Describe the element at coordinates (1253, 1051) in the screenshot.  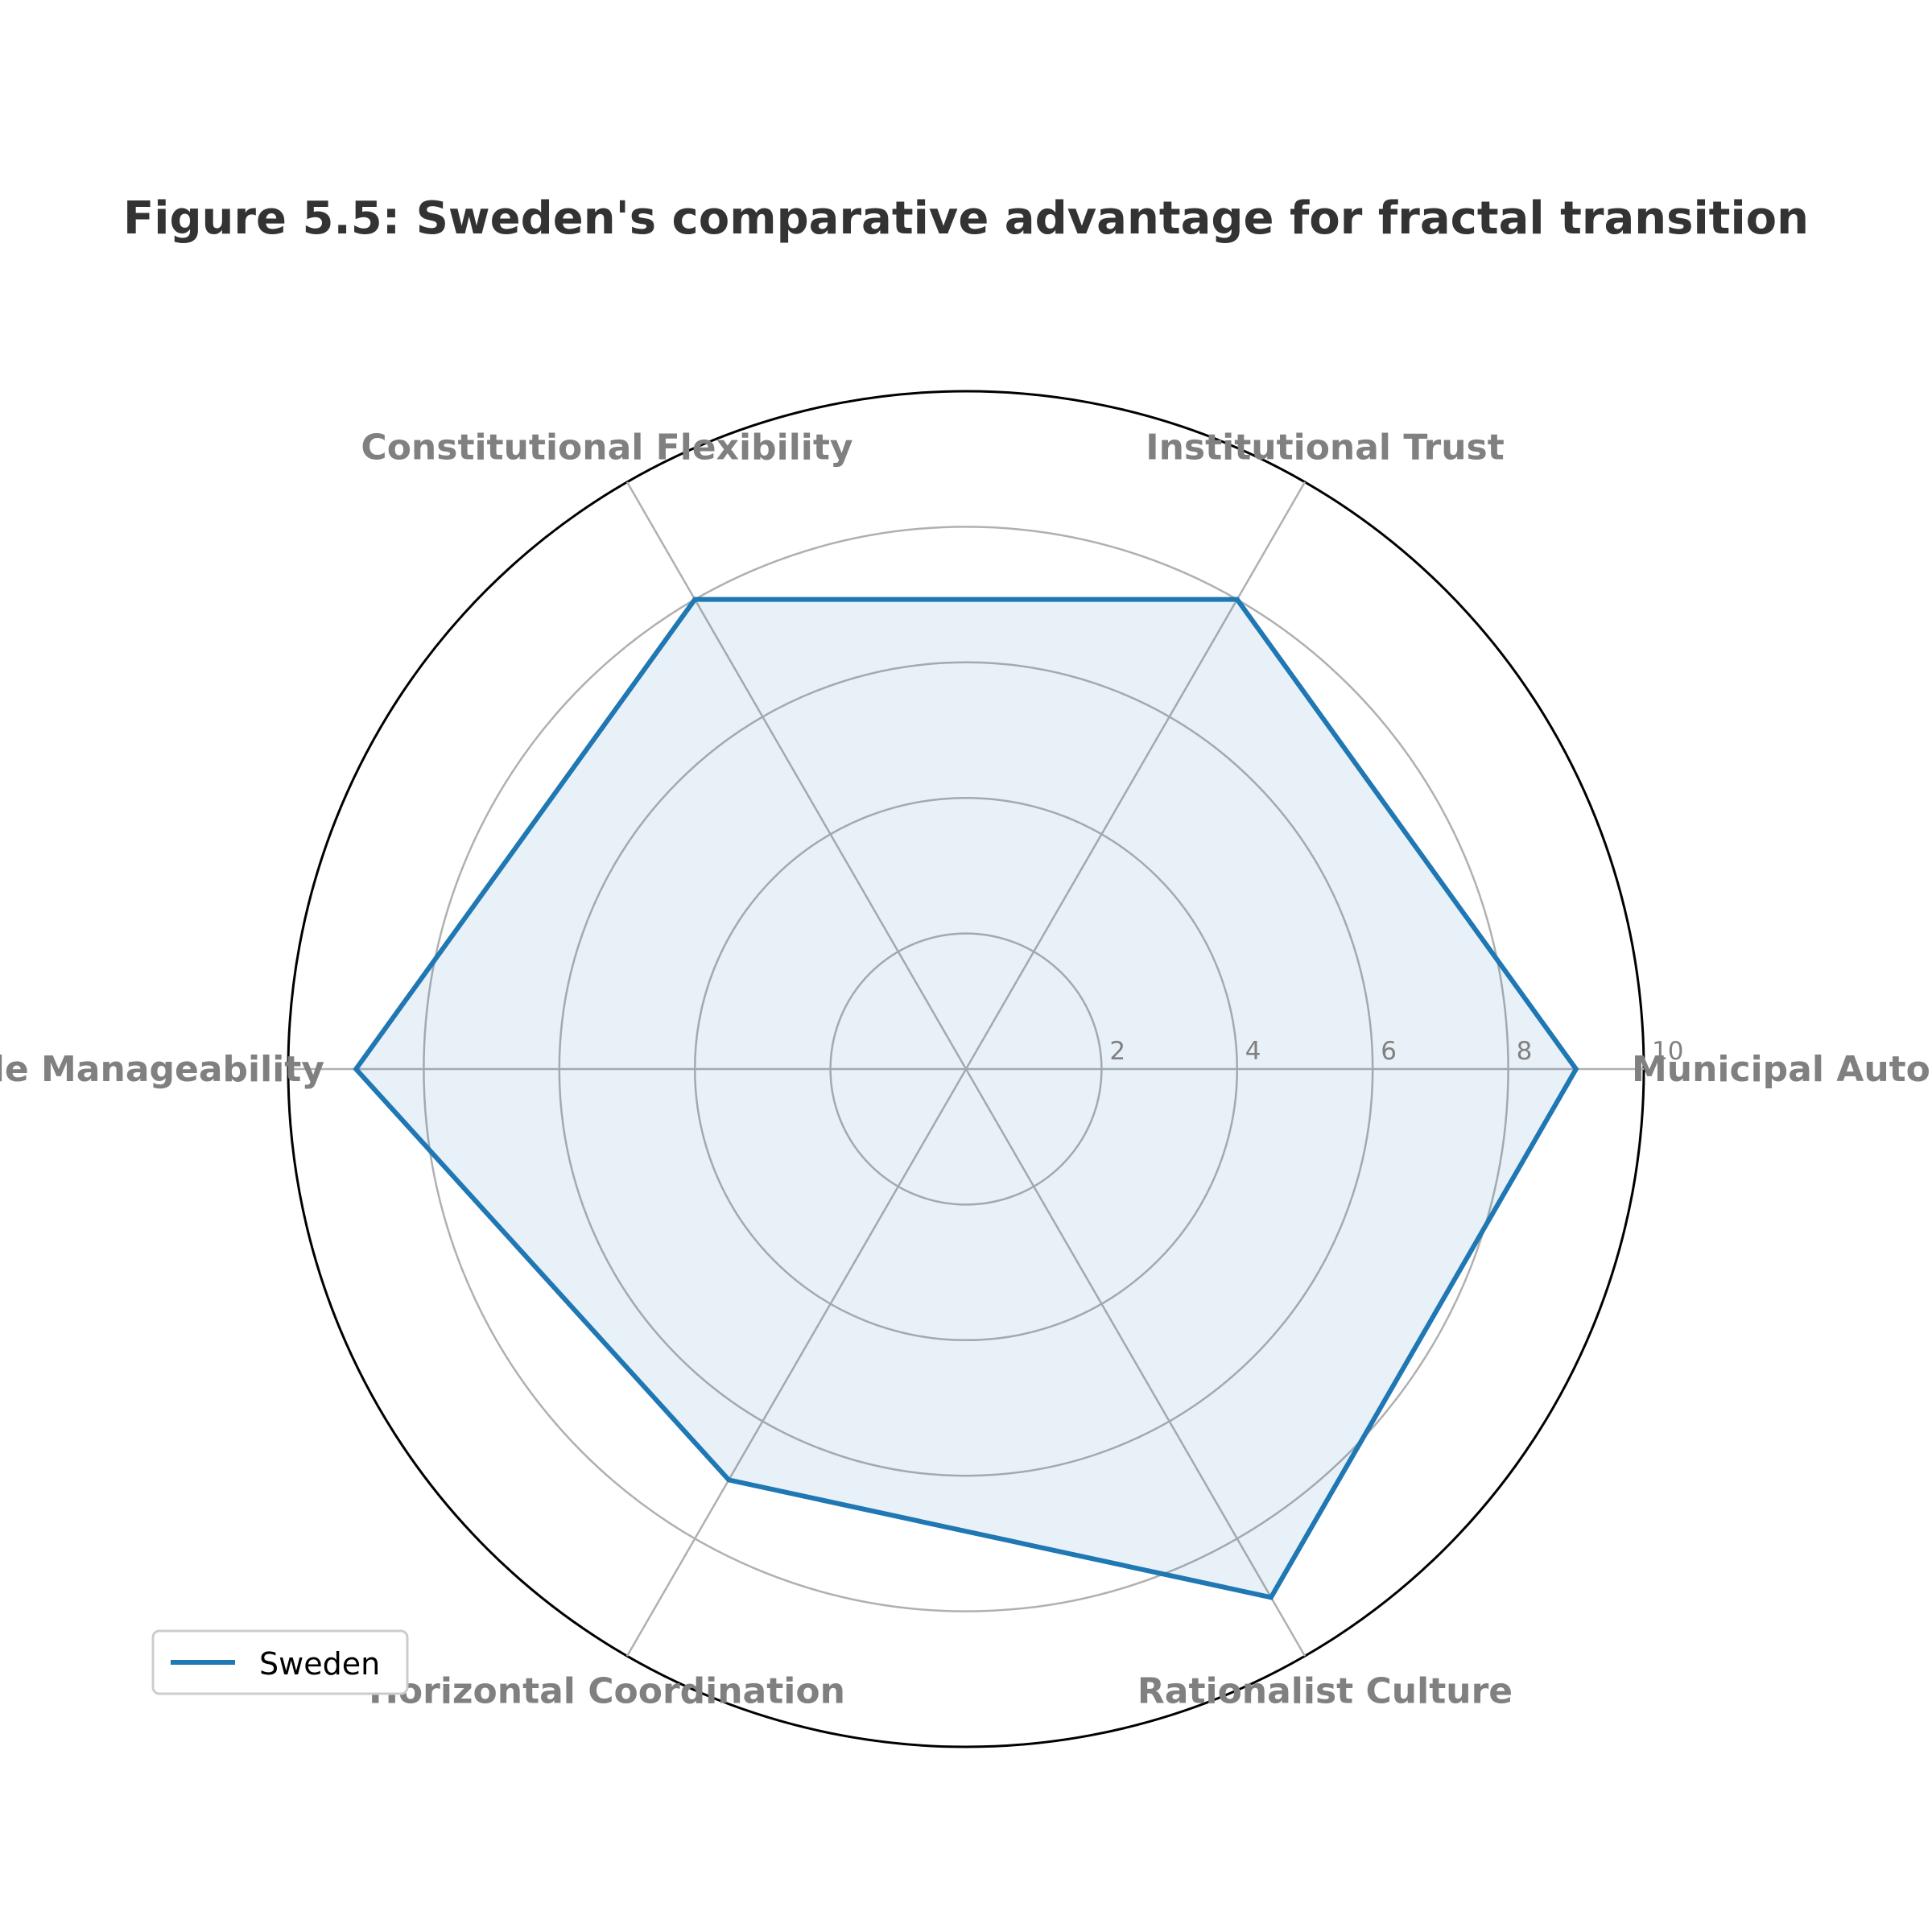
I see `tick-label: 4` at that location.